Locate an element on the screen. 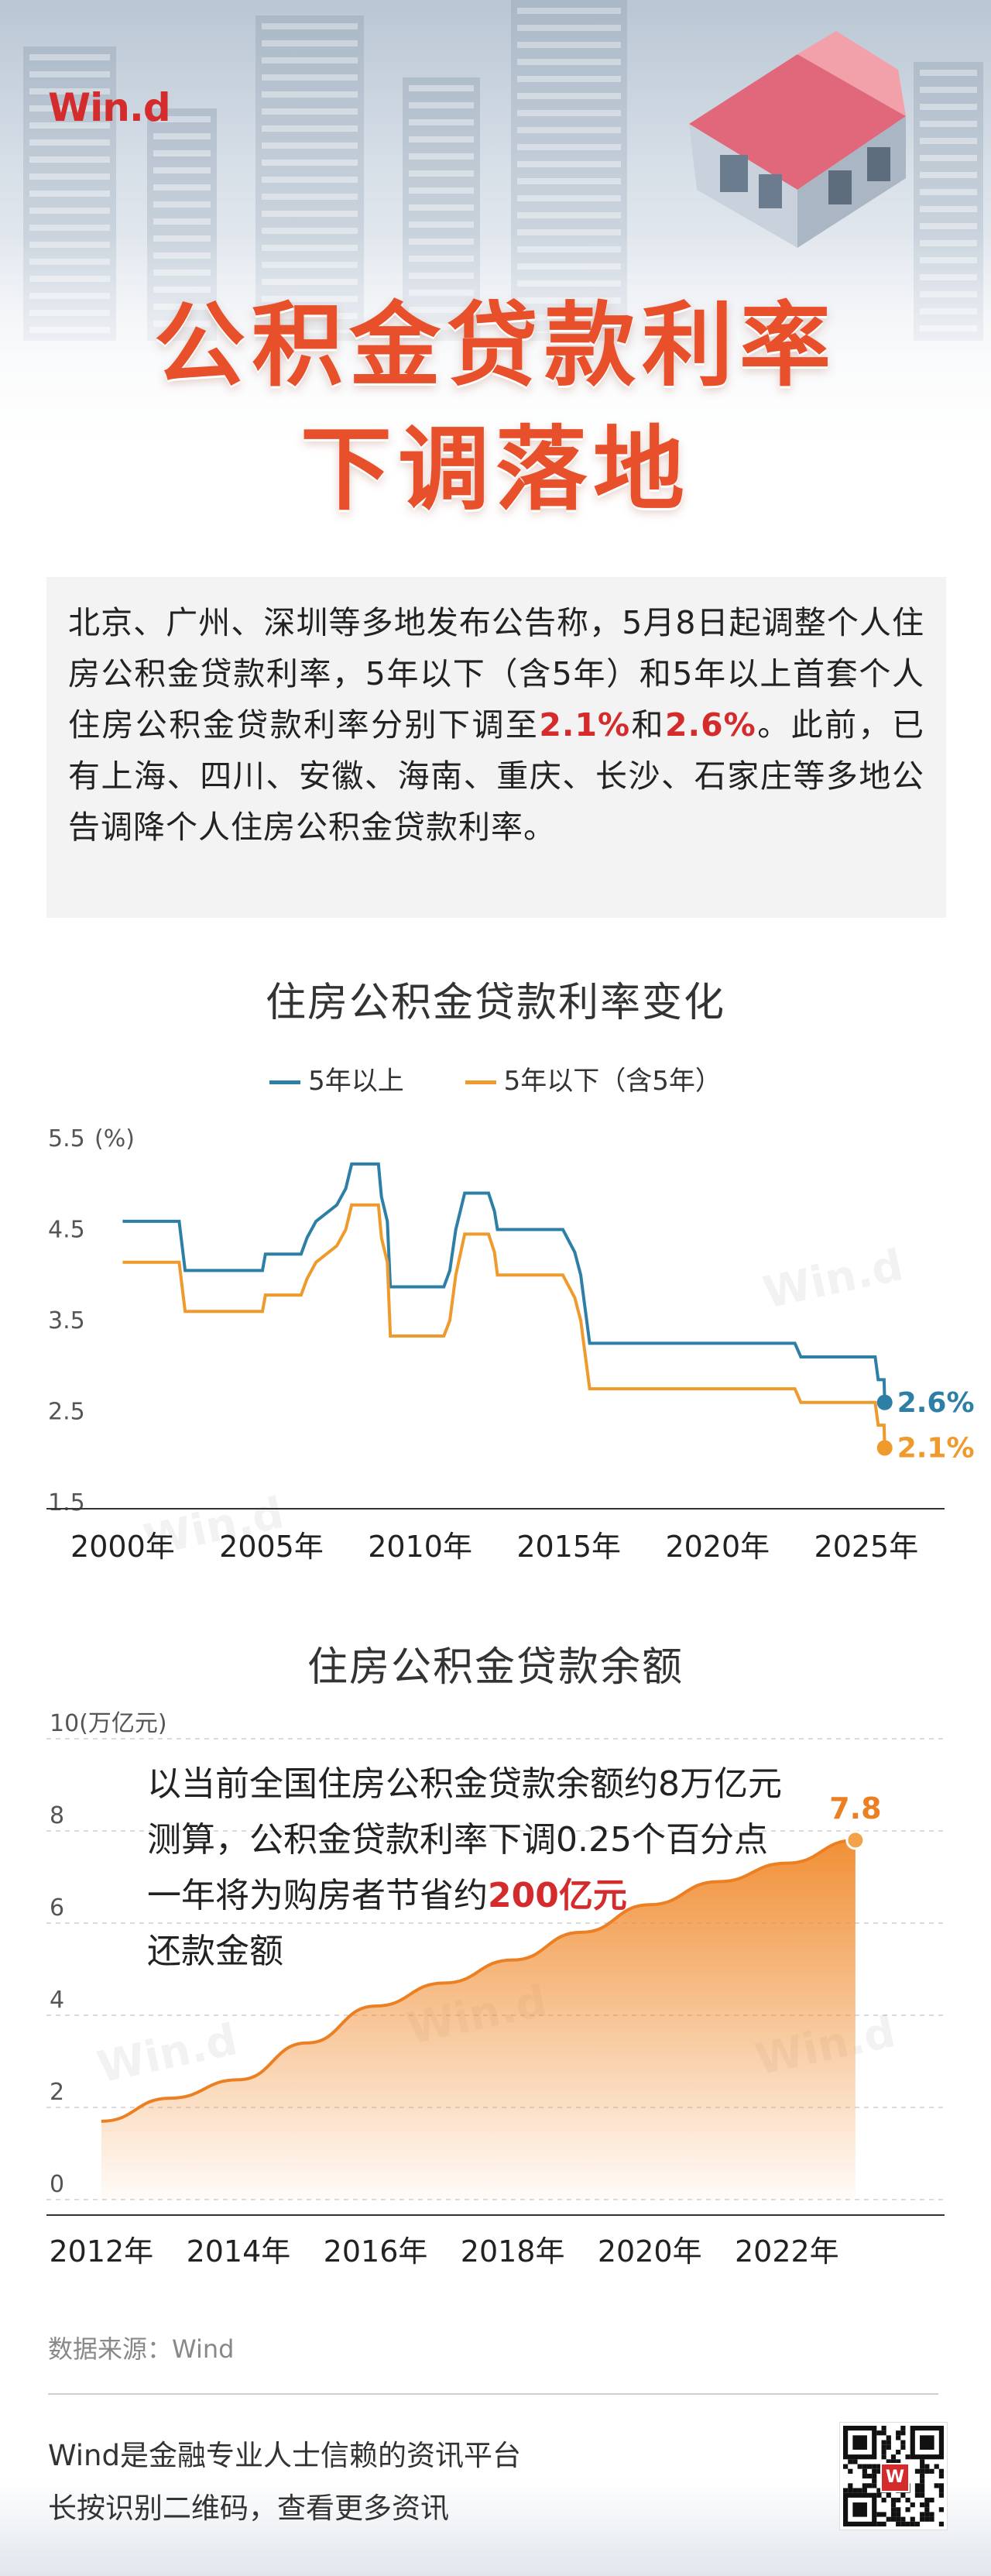  legend-item-short: 5年以下（含5年） is located at coordinates (593, 1078).